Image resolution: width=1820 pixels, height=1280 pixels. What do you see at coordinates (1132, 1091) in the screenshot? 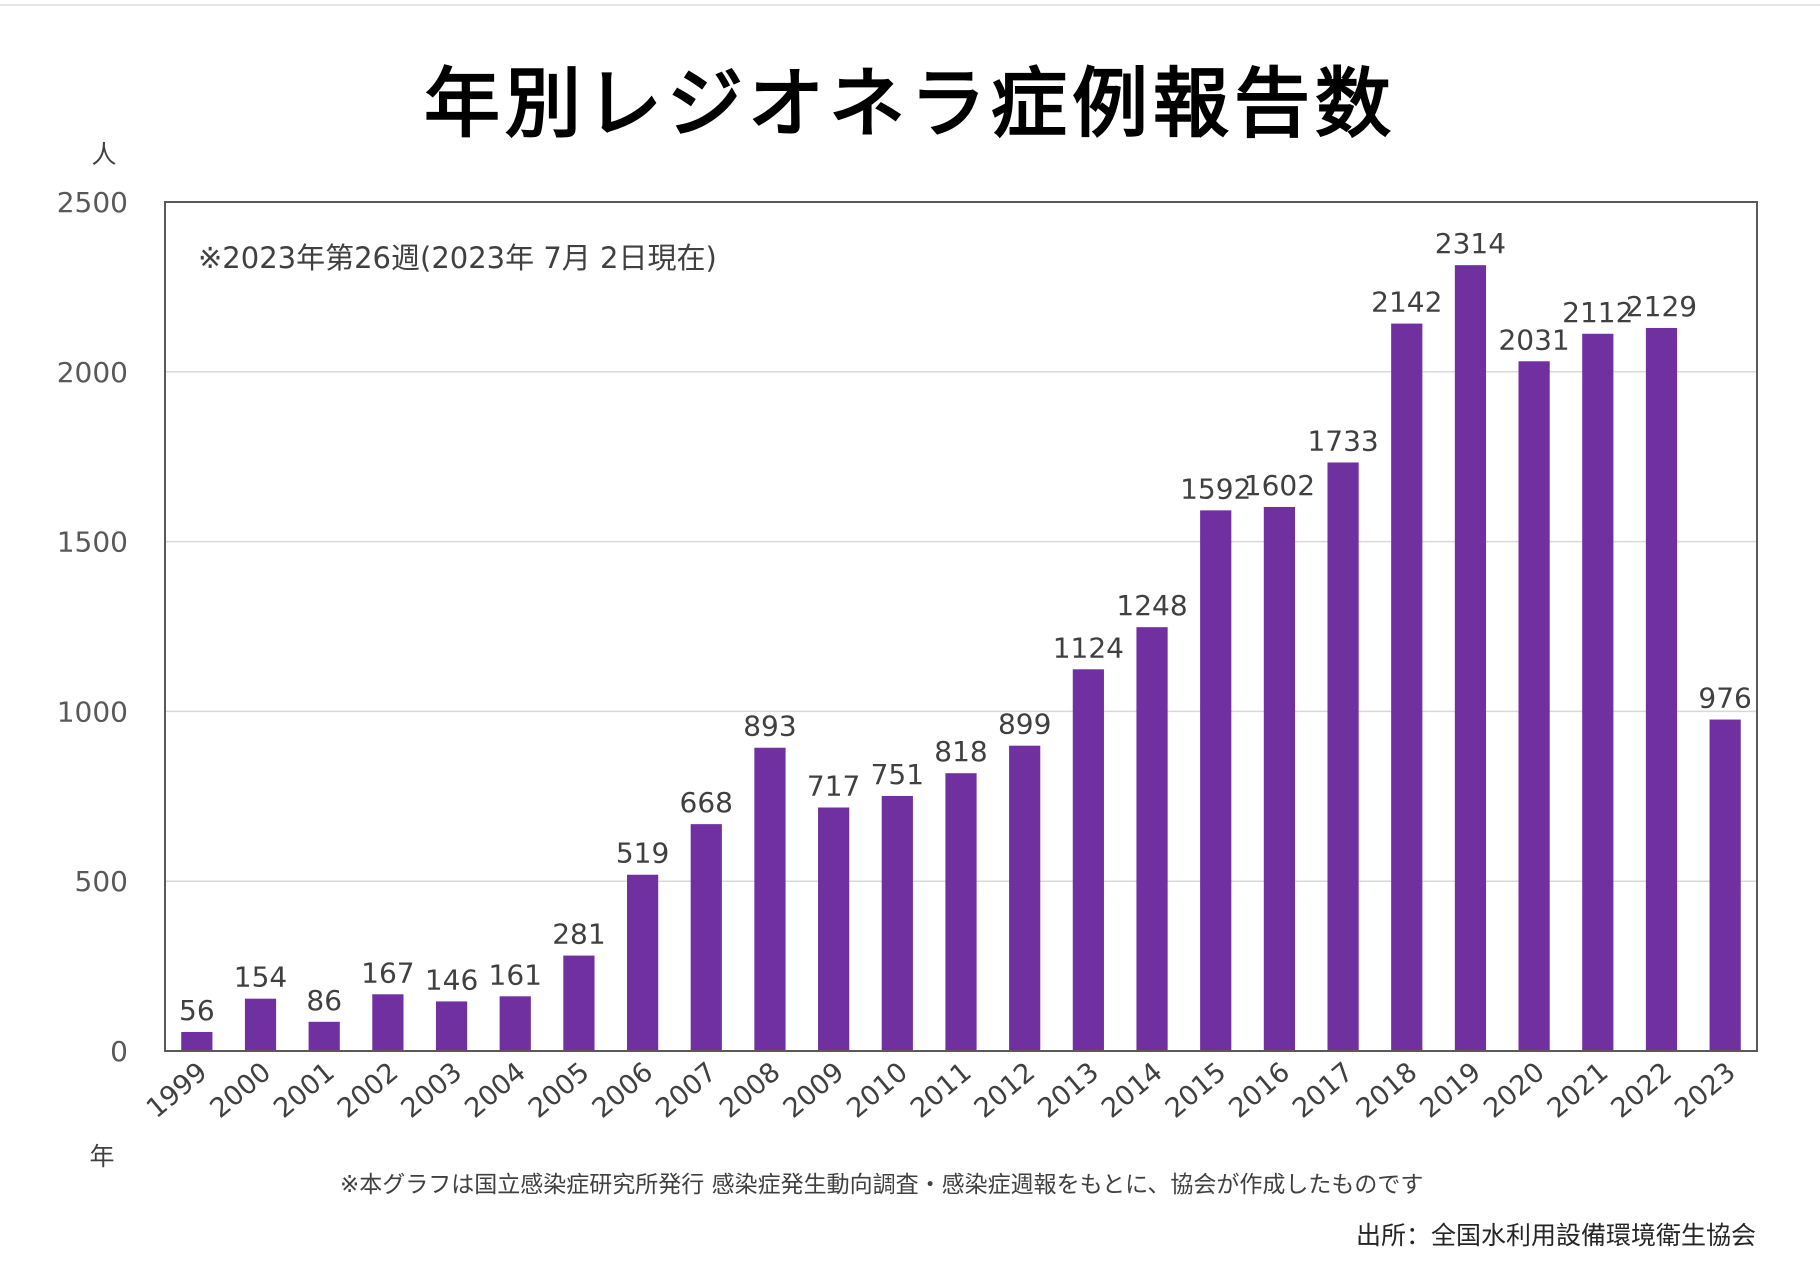
I see `x-tick-label: 2014` at bounding box center [1132, 1091].